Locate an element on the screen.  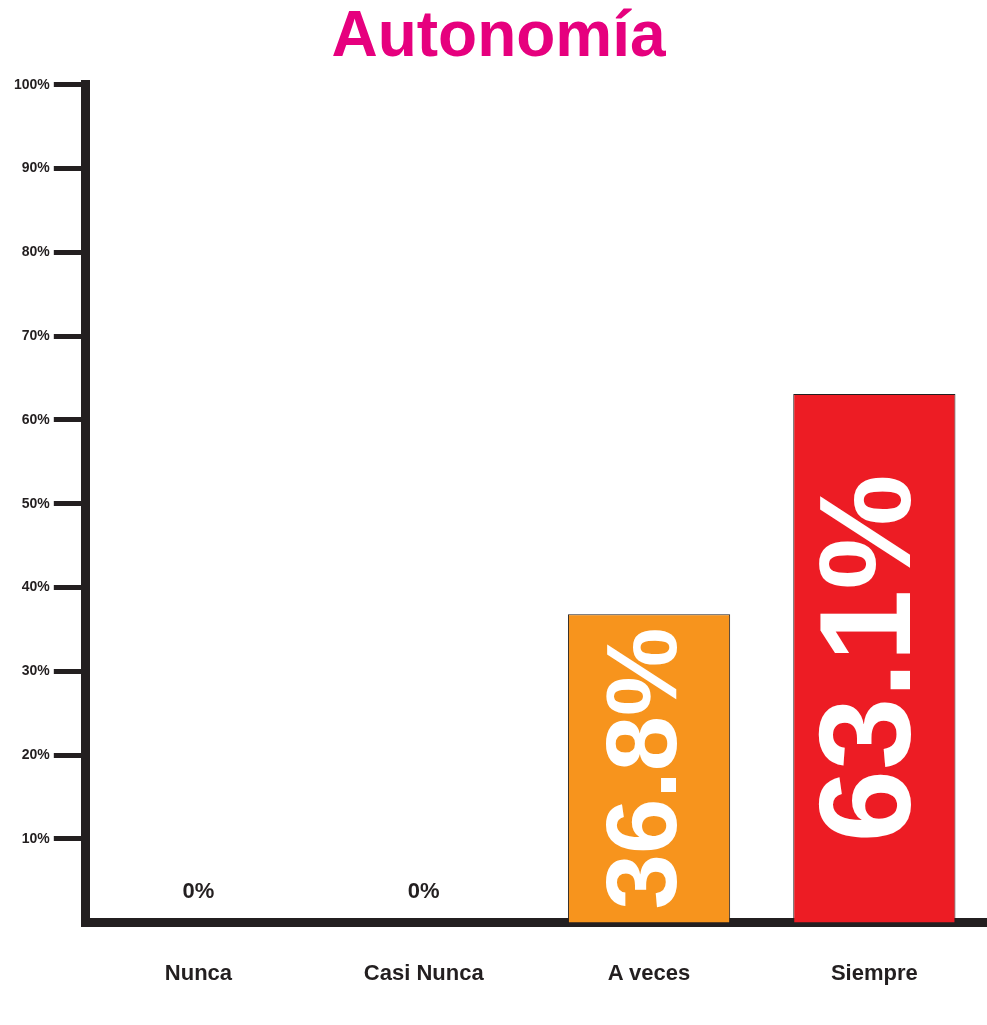
x-tick-label: Nunca is located at coordinates (198, 972).